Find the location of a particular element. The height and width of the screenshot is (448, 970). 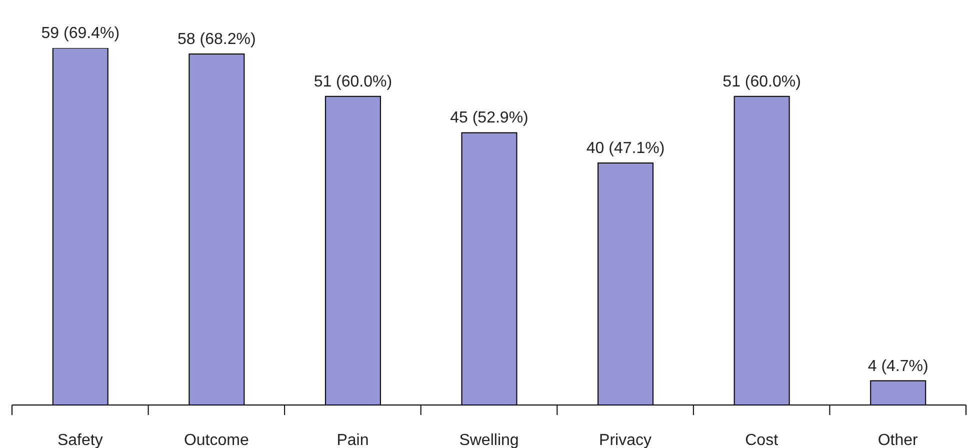

data-label: 45 (52.9%) is located at coordinates (489, 118).